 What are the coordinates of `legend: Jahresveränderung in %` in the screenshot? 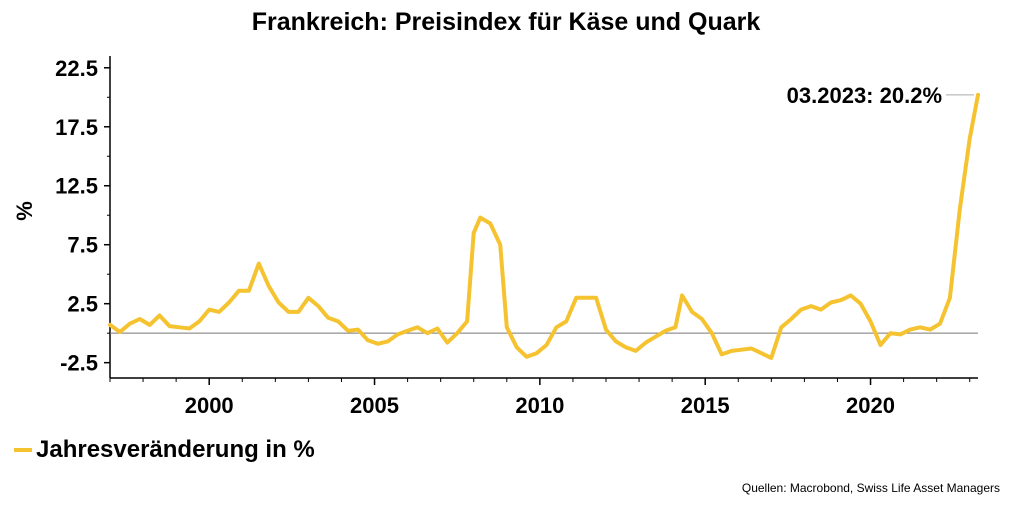 It's located at (164, 450).